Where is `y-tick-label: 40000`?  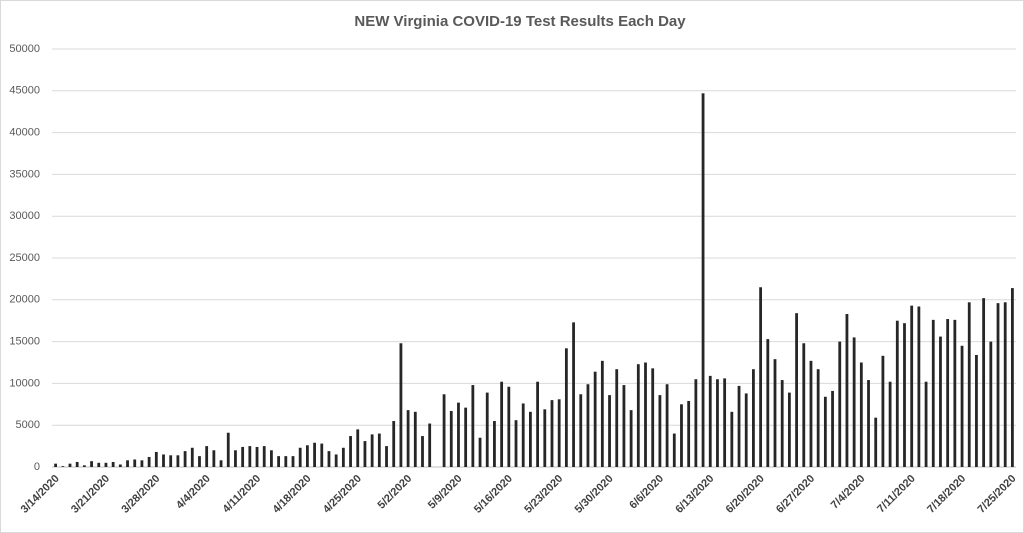
y-tick-label: 40000 is located at coordinates (24, 133).